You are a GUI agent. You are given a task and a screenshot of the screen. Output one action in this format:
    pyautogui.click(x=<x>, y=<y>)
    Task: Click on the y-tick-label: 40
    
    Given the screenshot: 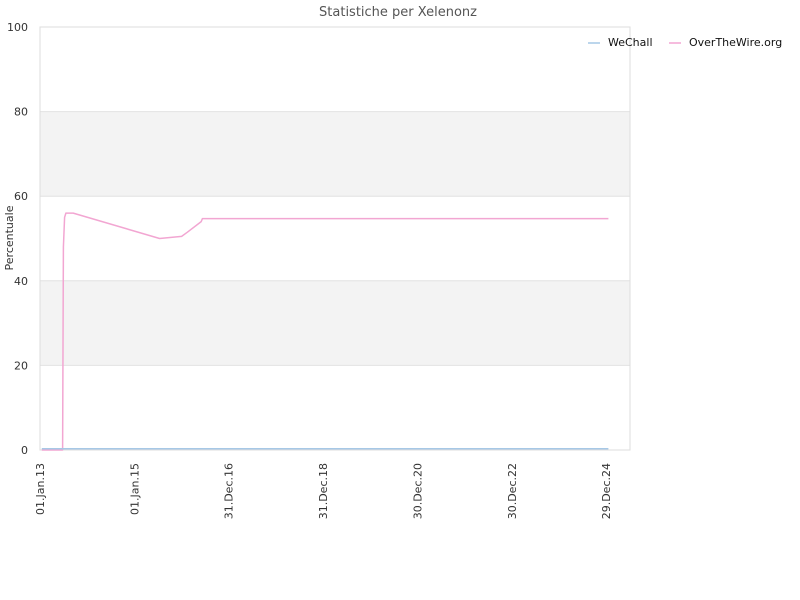 What is the action you would take?
    pyautogui.click(x=21, y=281)
    